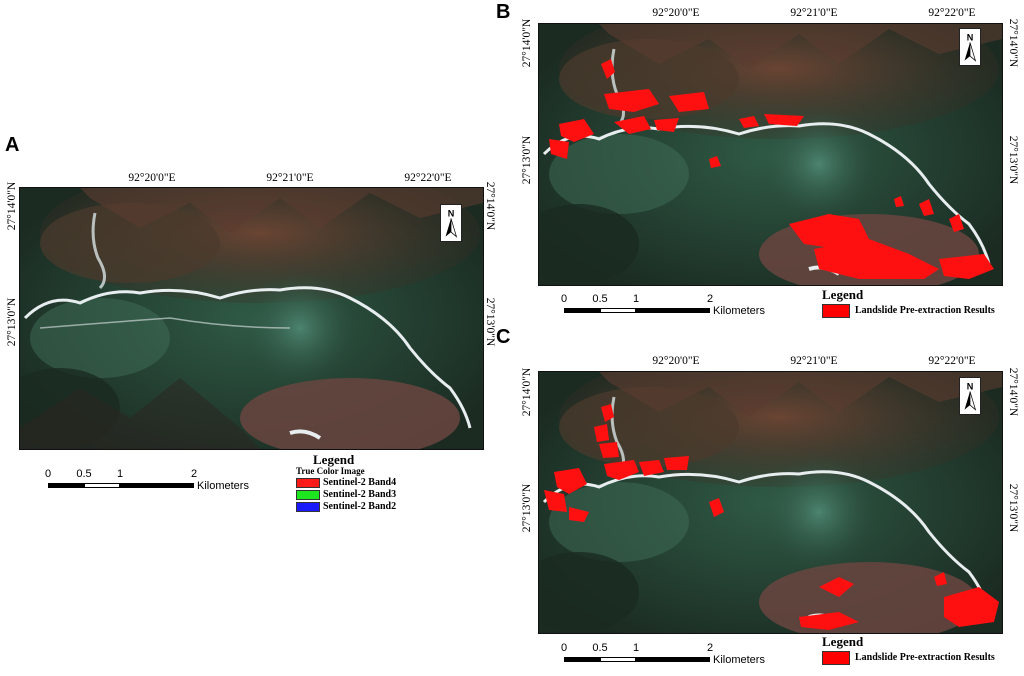  Describe the element at coordinates (671, 659) in the screenshot. I see `panel-c-scale-bar: 0 0.5 1 2 Kilometers` at that location.